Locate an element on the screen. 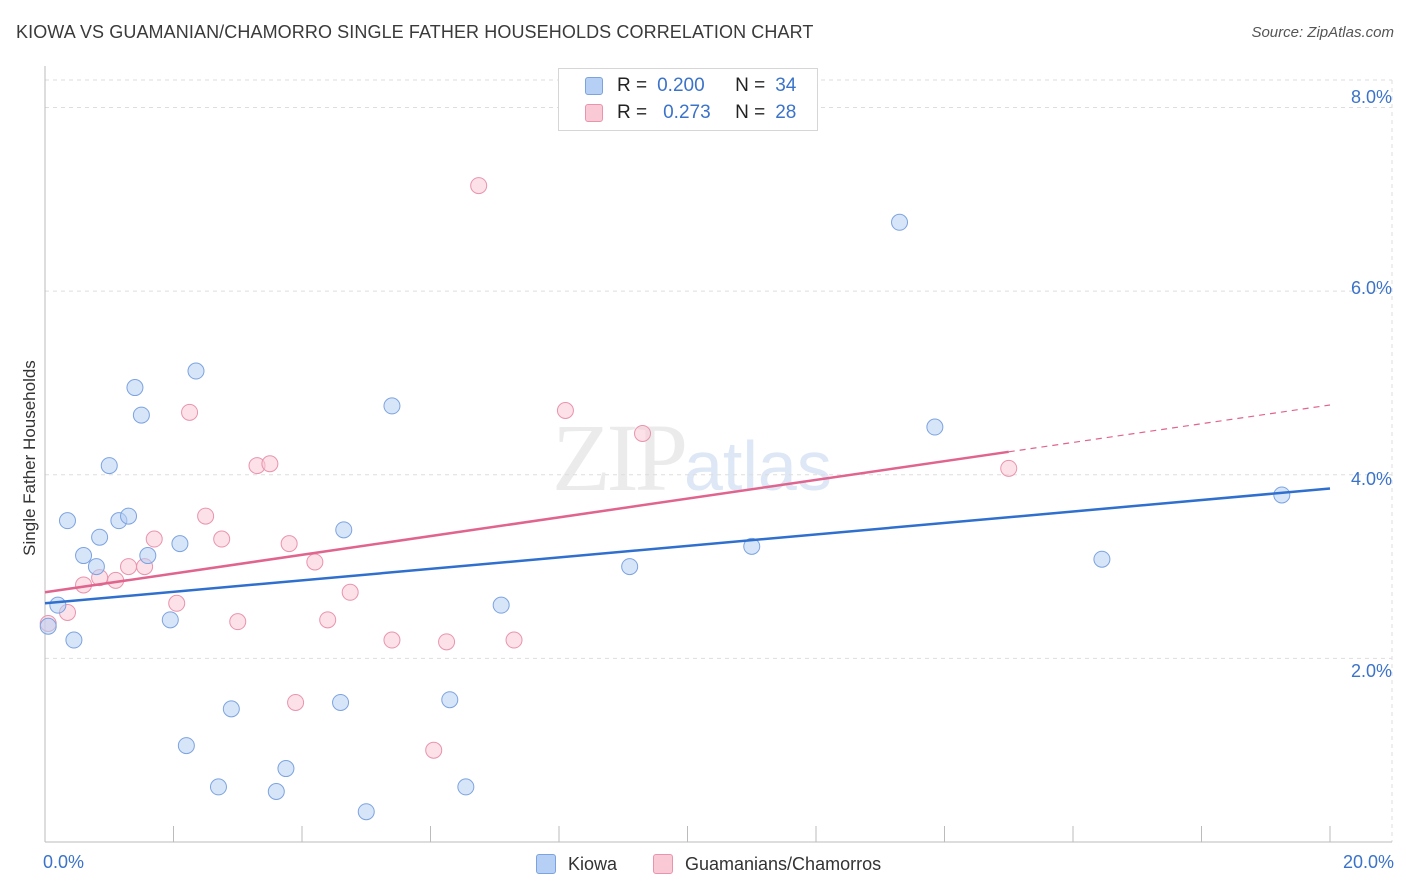 The width and height of the screenshot is (1406, 892). watermark: ZIPatlas is located at coordinates (692, 457).